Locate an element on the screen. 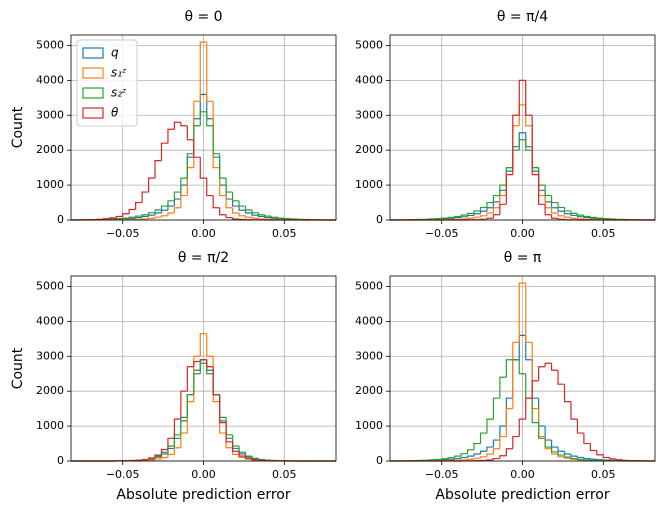 The image size is (664, 512). legend-label: θ is located at coordinates (115, 113).